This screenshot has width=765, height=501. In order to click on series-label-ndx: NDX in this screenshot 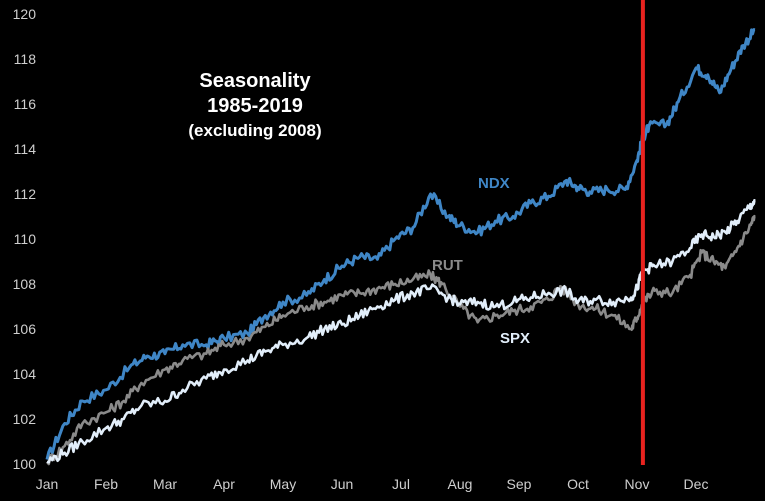, I will do `click(494, 183)`.